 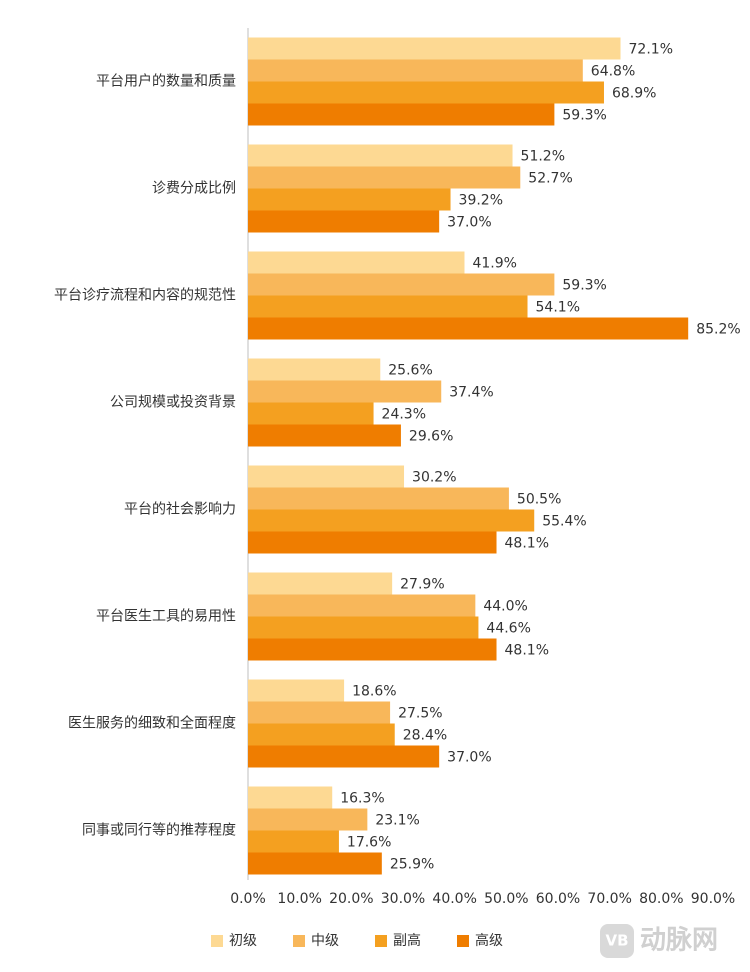 What do you see at coordinates (661, 899) in the screenshot?
I see `x-tick-label: 80.0%` at bounding box center [661, 899].